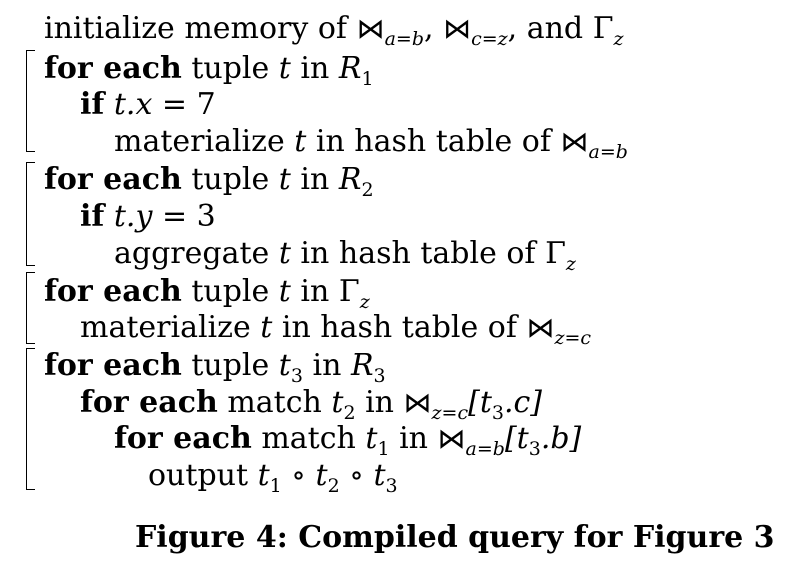 The width and height of the screenshot is (804, 568). What do you see at coordinates (311, 404) in the screenshot?
I see `code-line-block4-match1: for each match t2 in ⋈z=c[t3.c]` at bounding box center [311, 404].